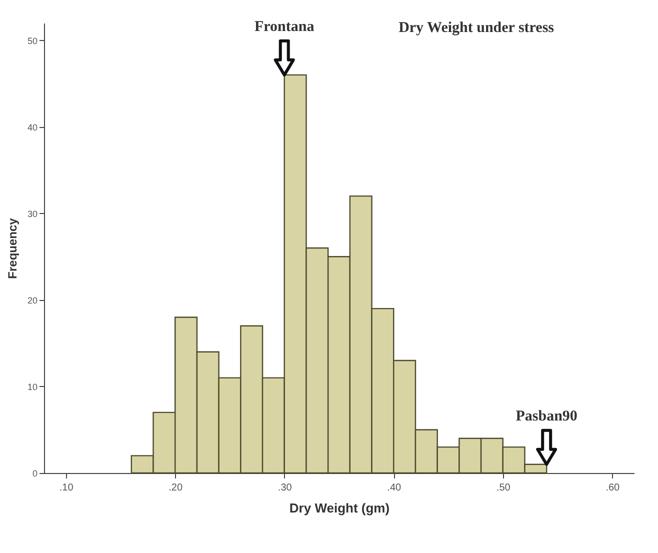  I want to click on y-tick-label: 20, so click(32, 300).